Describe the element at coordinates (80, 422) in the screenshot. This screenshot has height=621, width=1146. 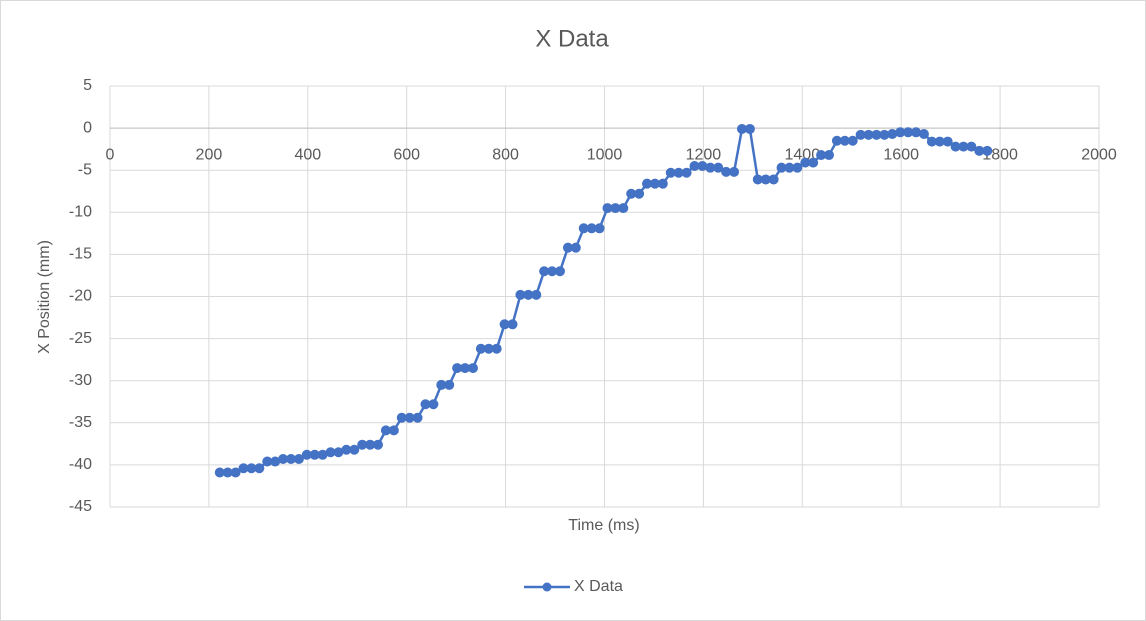
I see `y-tick-label: -35` at that location.